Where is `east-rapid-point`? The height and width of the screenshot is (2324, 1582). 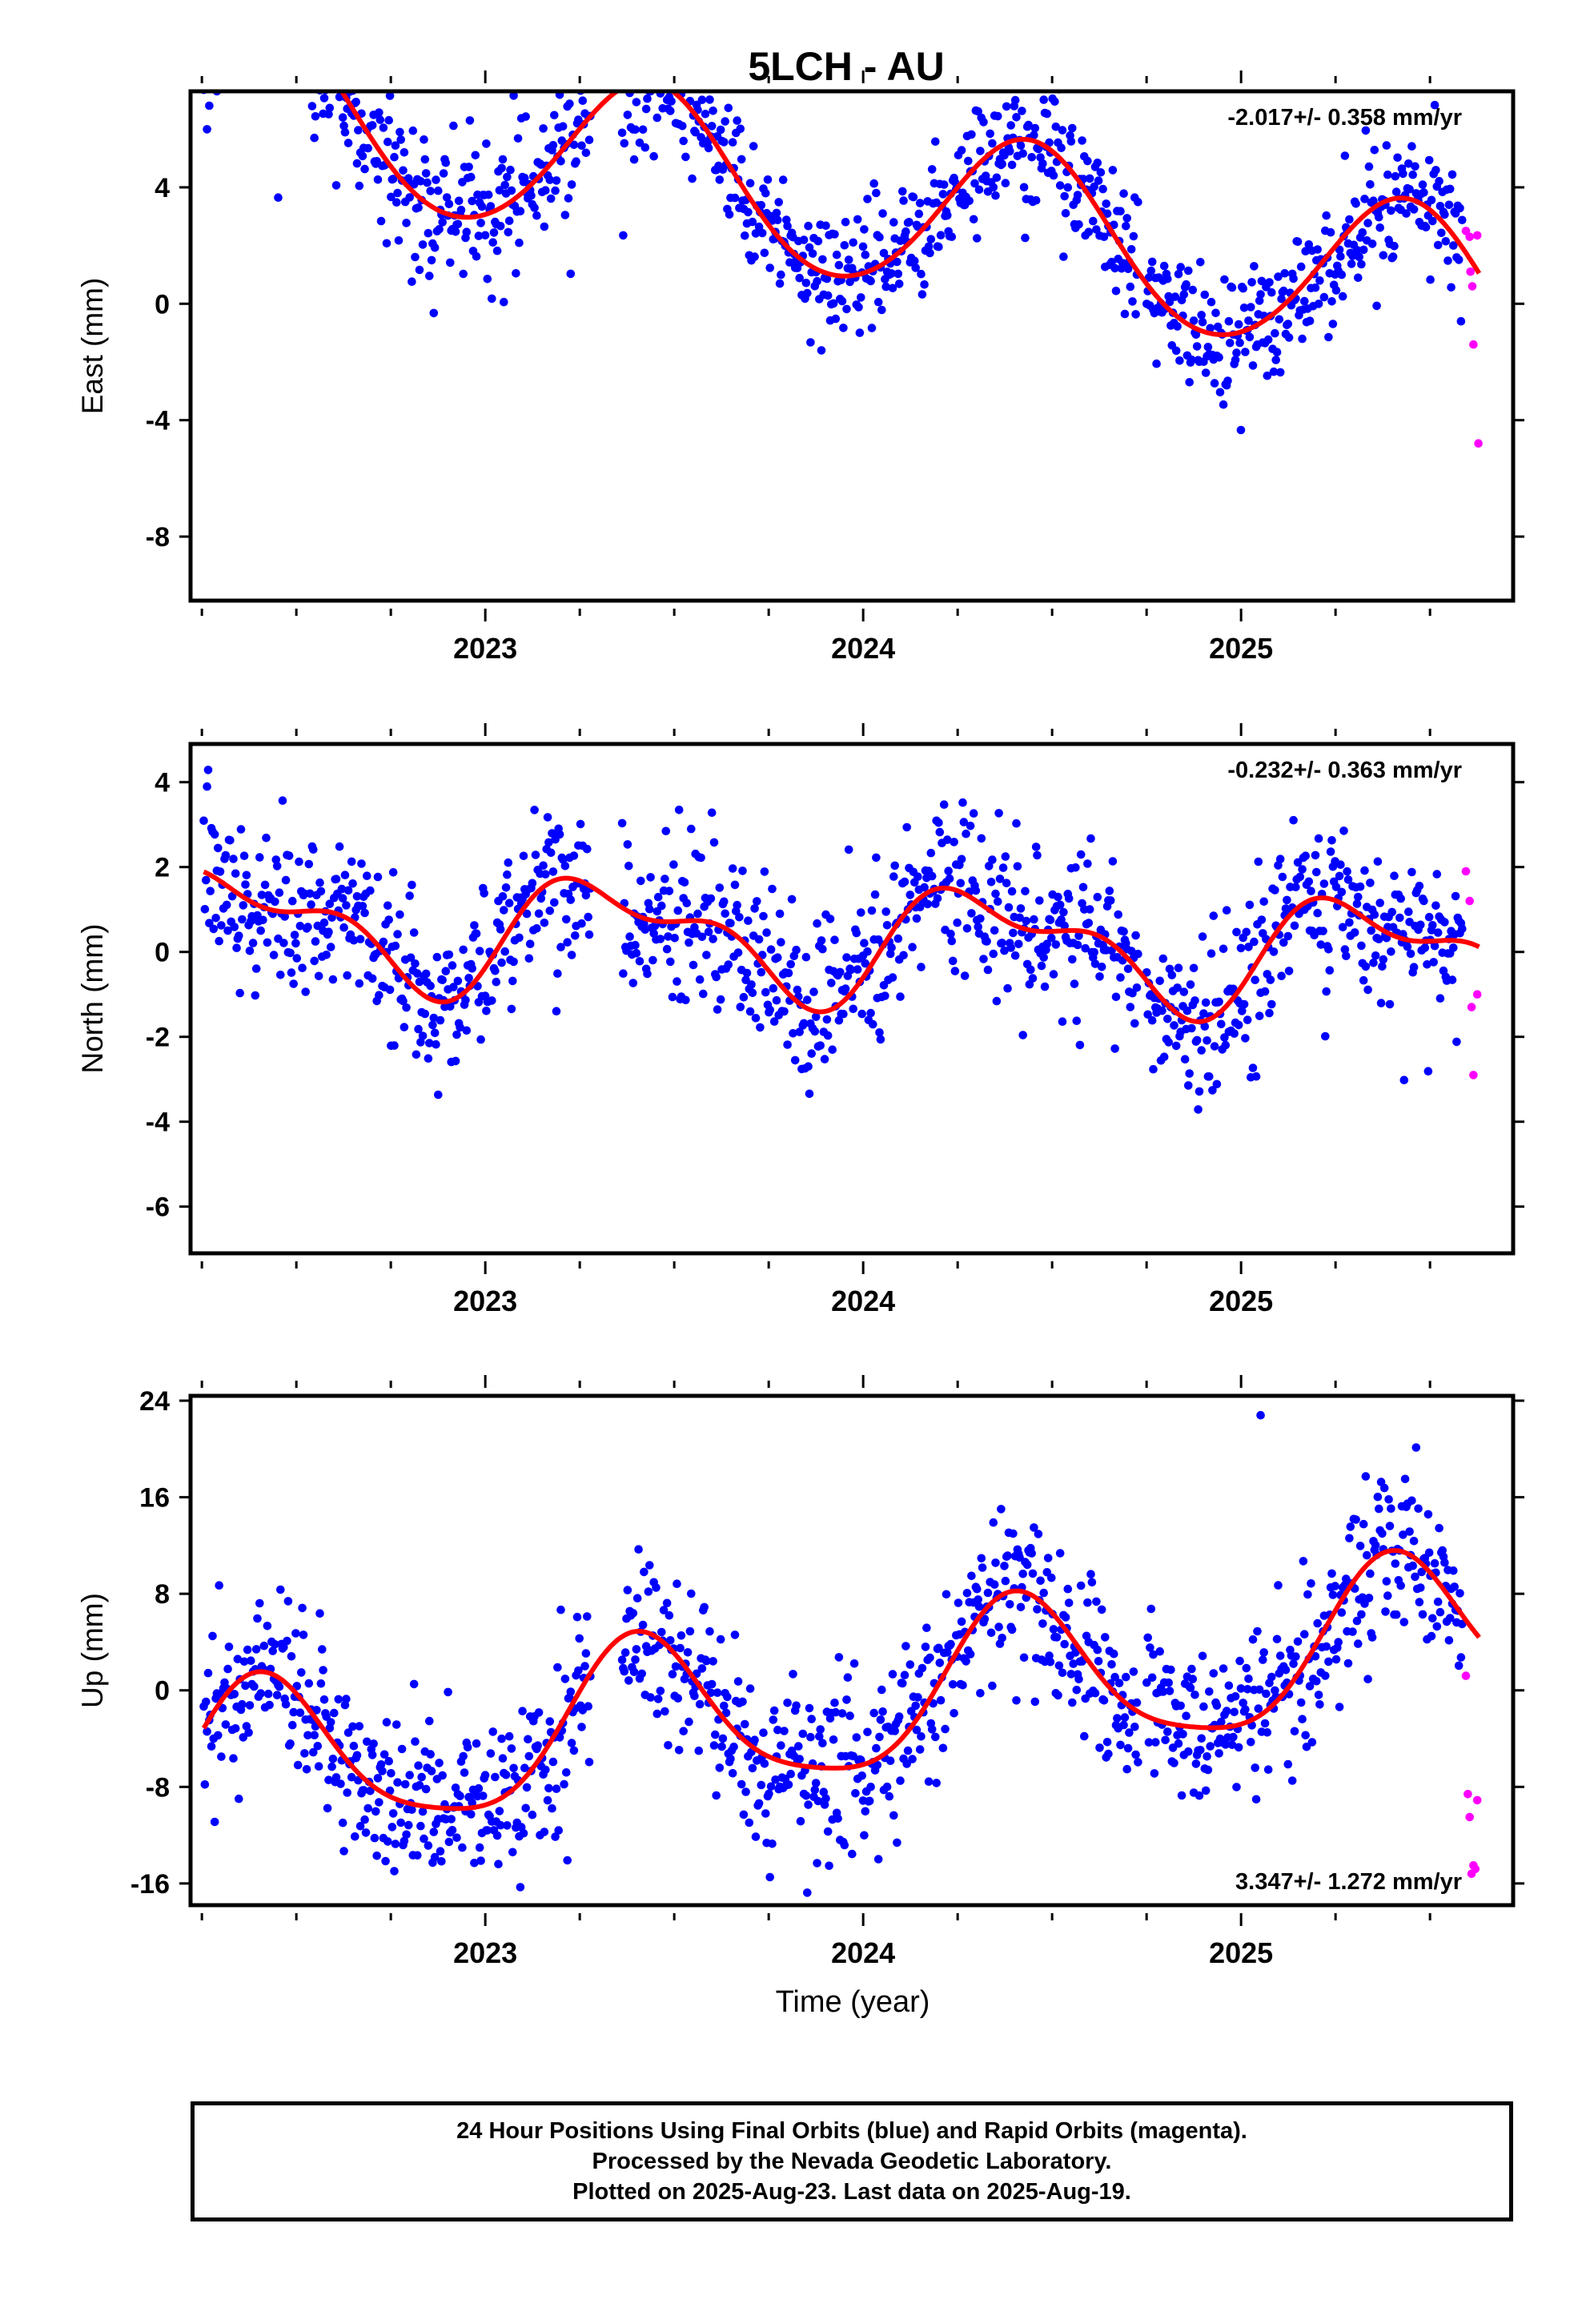 east-rapid-point is located at coordinates (1469, 237).